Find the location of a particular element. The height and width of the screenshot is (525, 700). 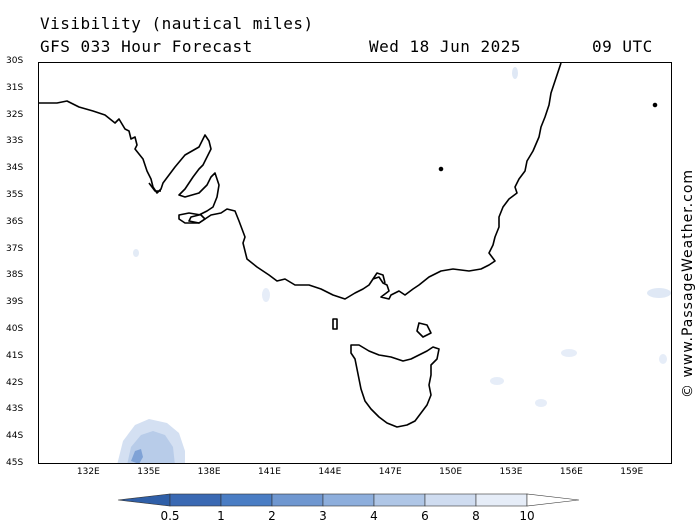

chart-title: Visibility (nautical miles) is located at coordinates (177, 23).